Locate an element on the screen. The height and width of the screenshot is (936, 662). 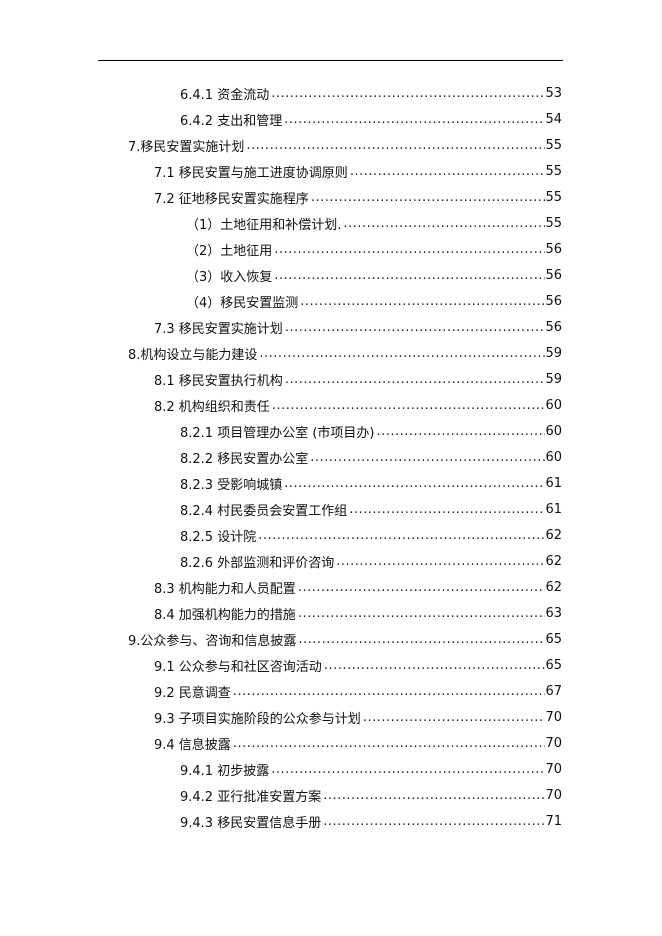
toc-entry: 9.3 子项目实施阶段的公众参与计划 70 is located at coordinates (358, 717).